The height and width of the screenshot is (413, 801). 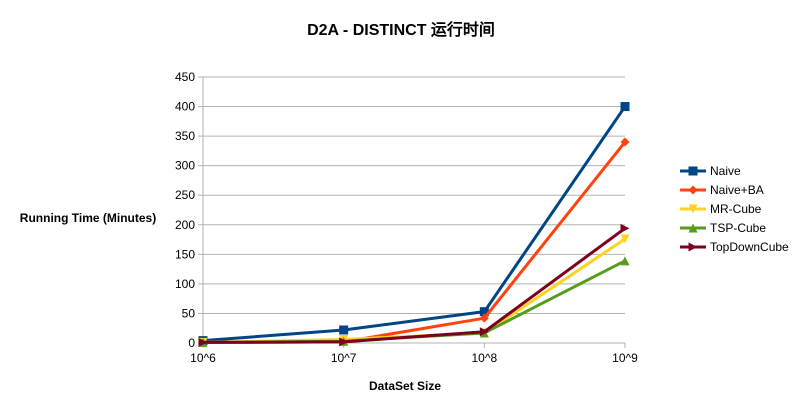 What do you see at coordinates (749, 247) in the screenshot?
I see `legend-label: TopDownCube` at bounding box center [749, 247].